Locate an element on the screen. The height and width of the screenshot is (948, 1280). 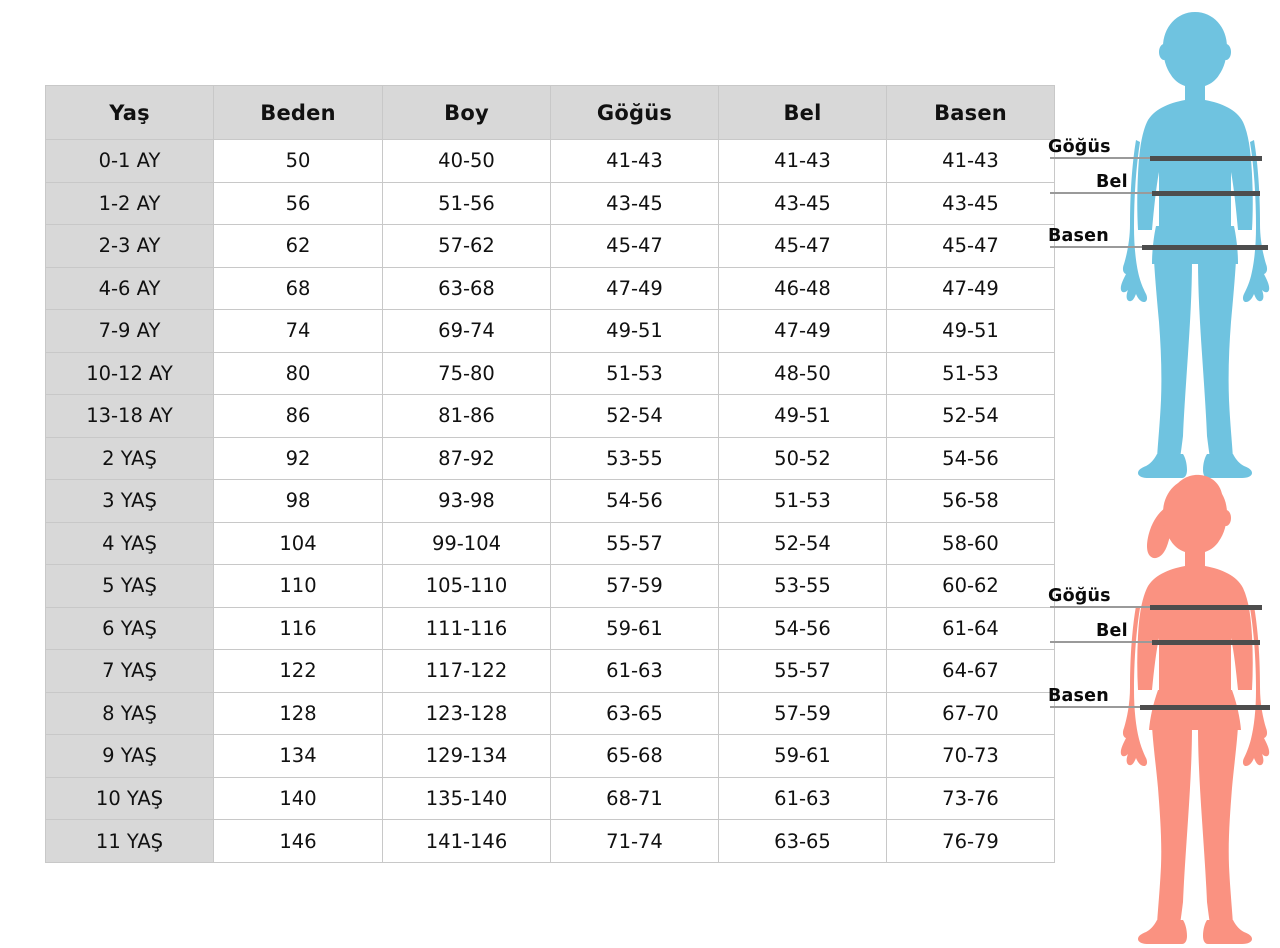
cell-age: 5 YAŞ is located at coordinates (129, 586).